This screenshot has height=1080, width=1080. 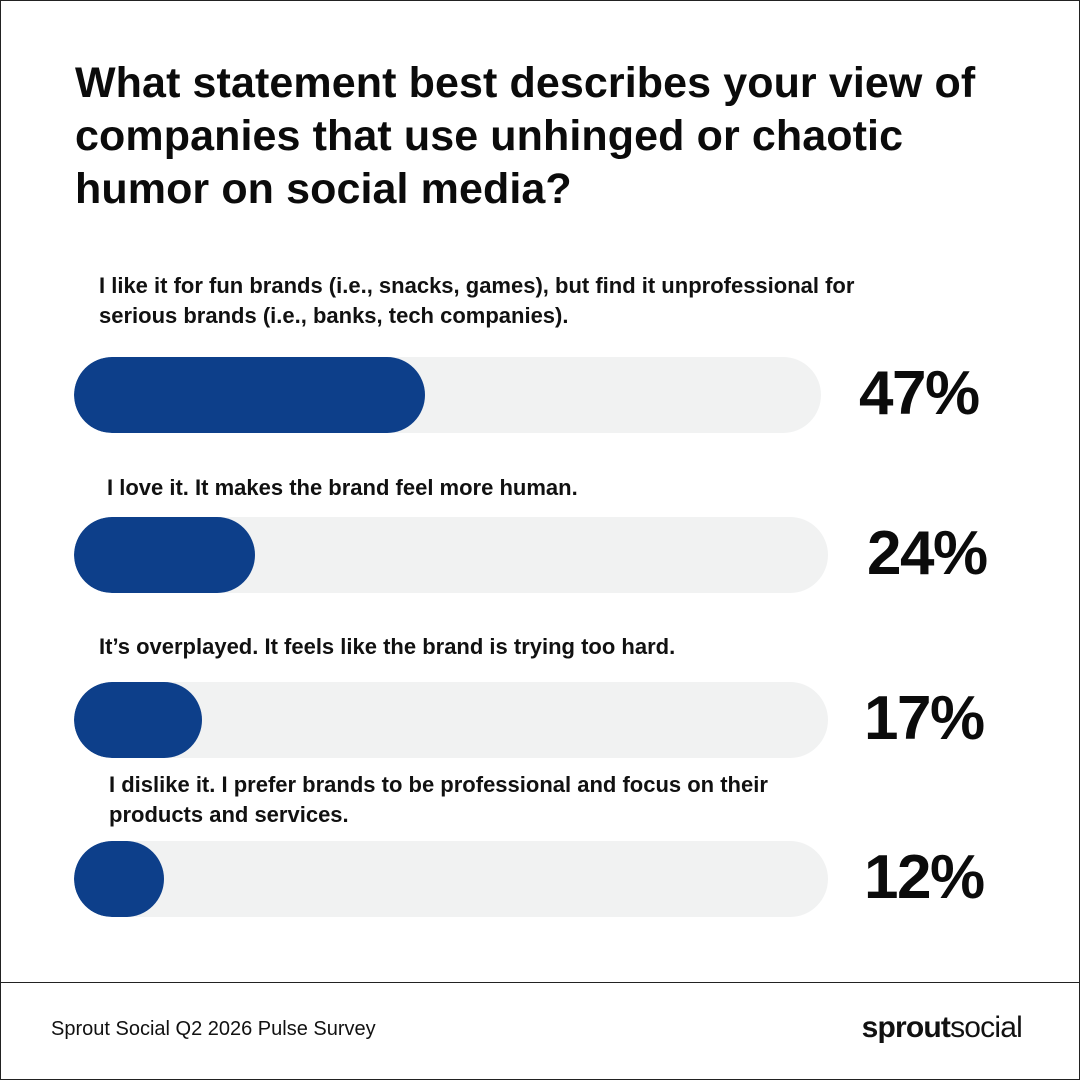 I want to click on bar-value-2: 24%, so click(x=927, y=553).